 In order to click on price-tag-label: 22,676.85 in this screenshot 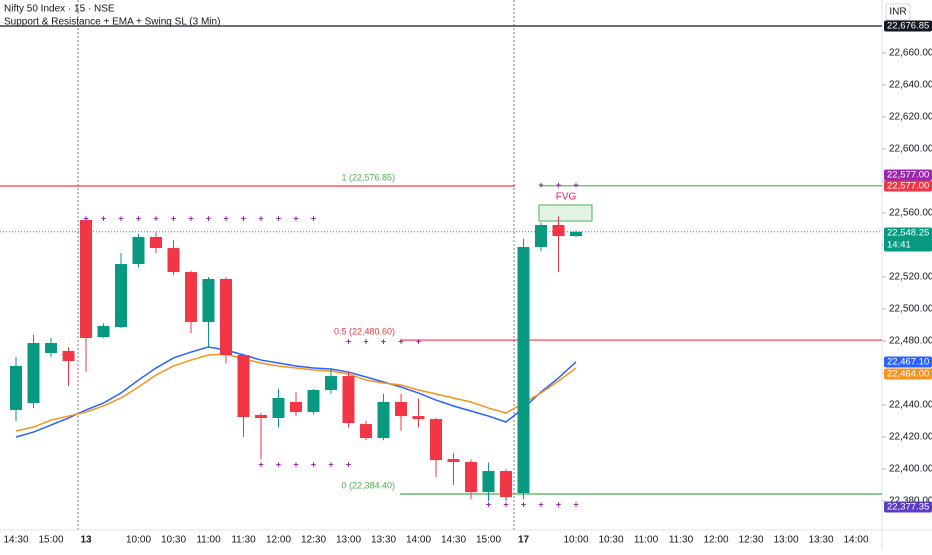, I will do `click(908, 26)`.